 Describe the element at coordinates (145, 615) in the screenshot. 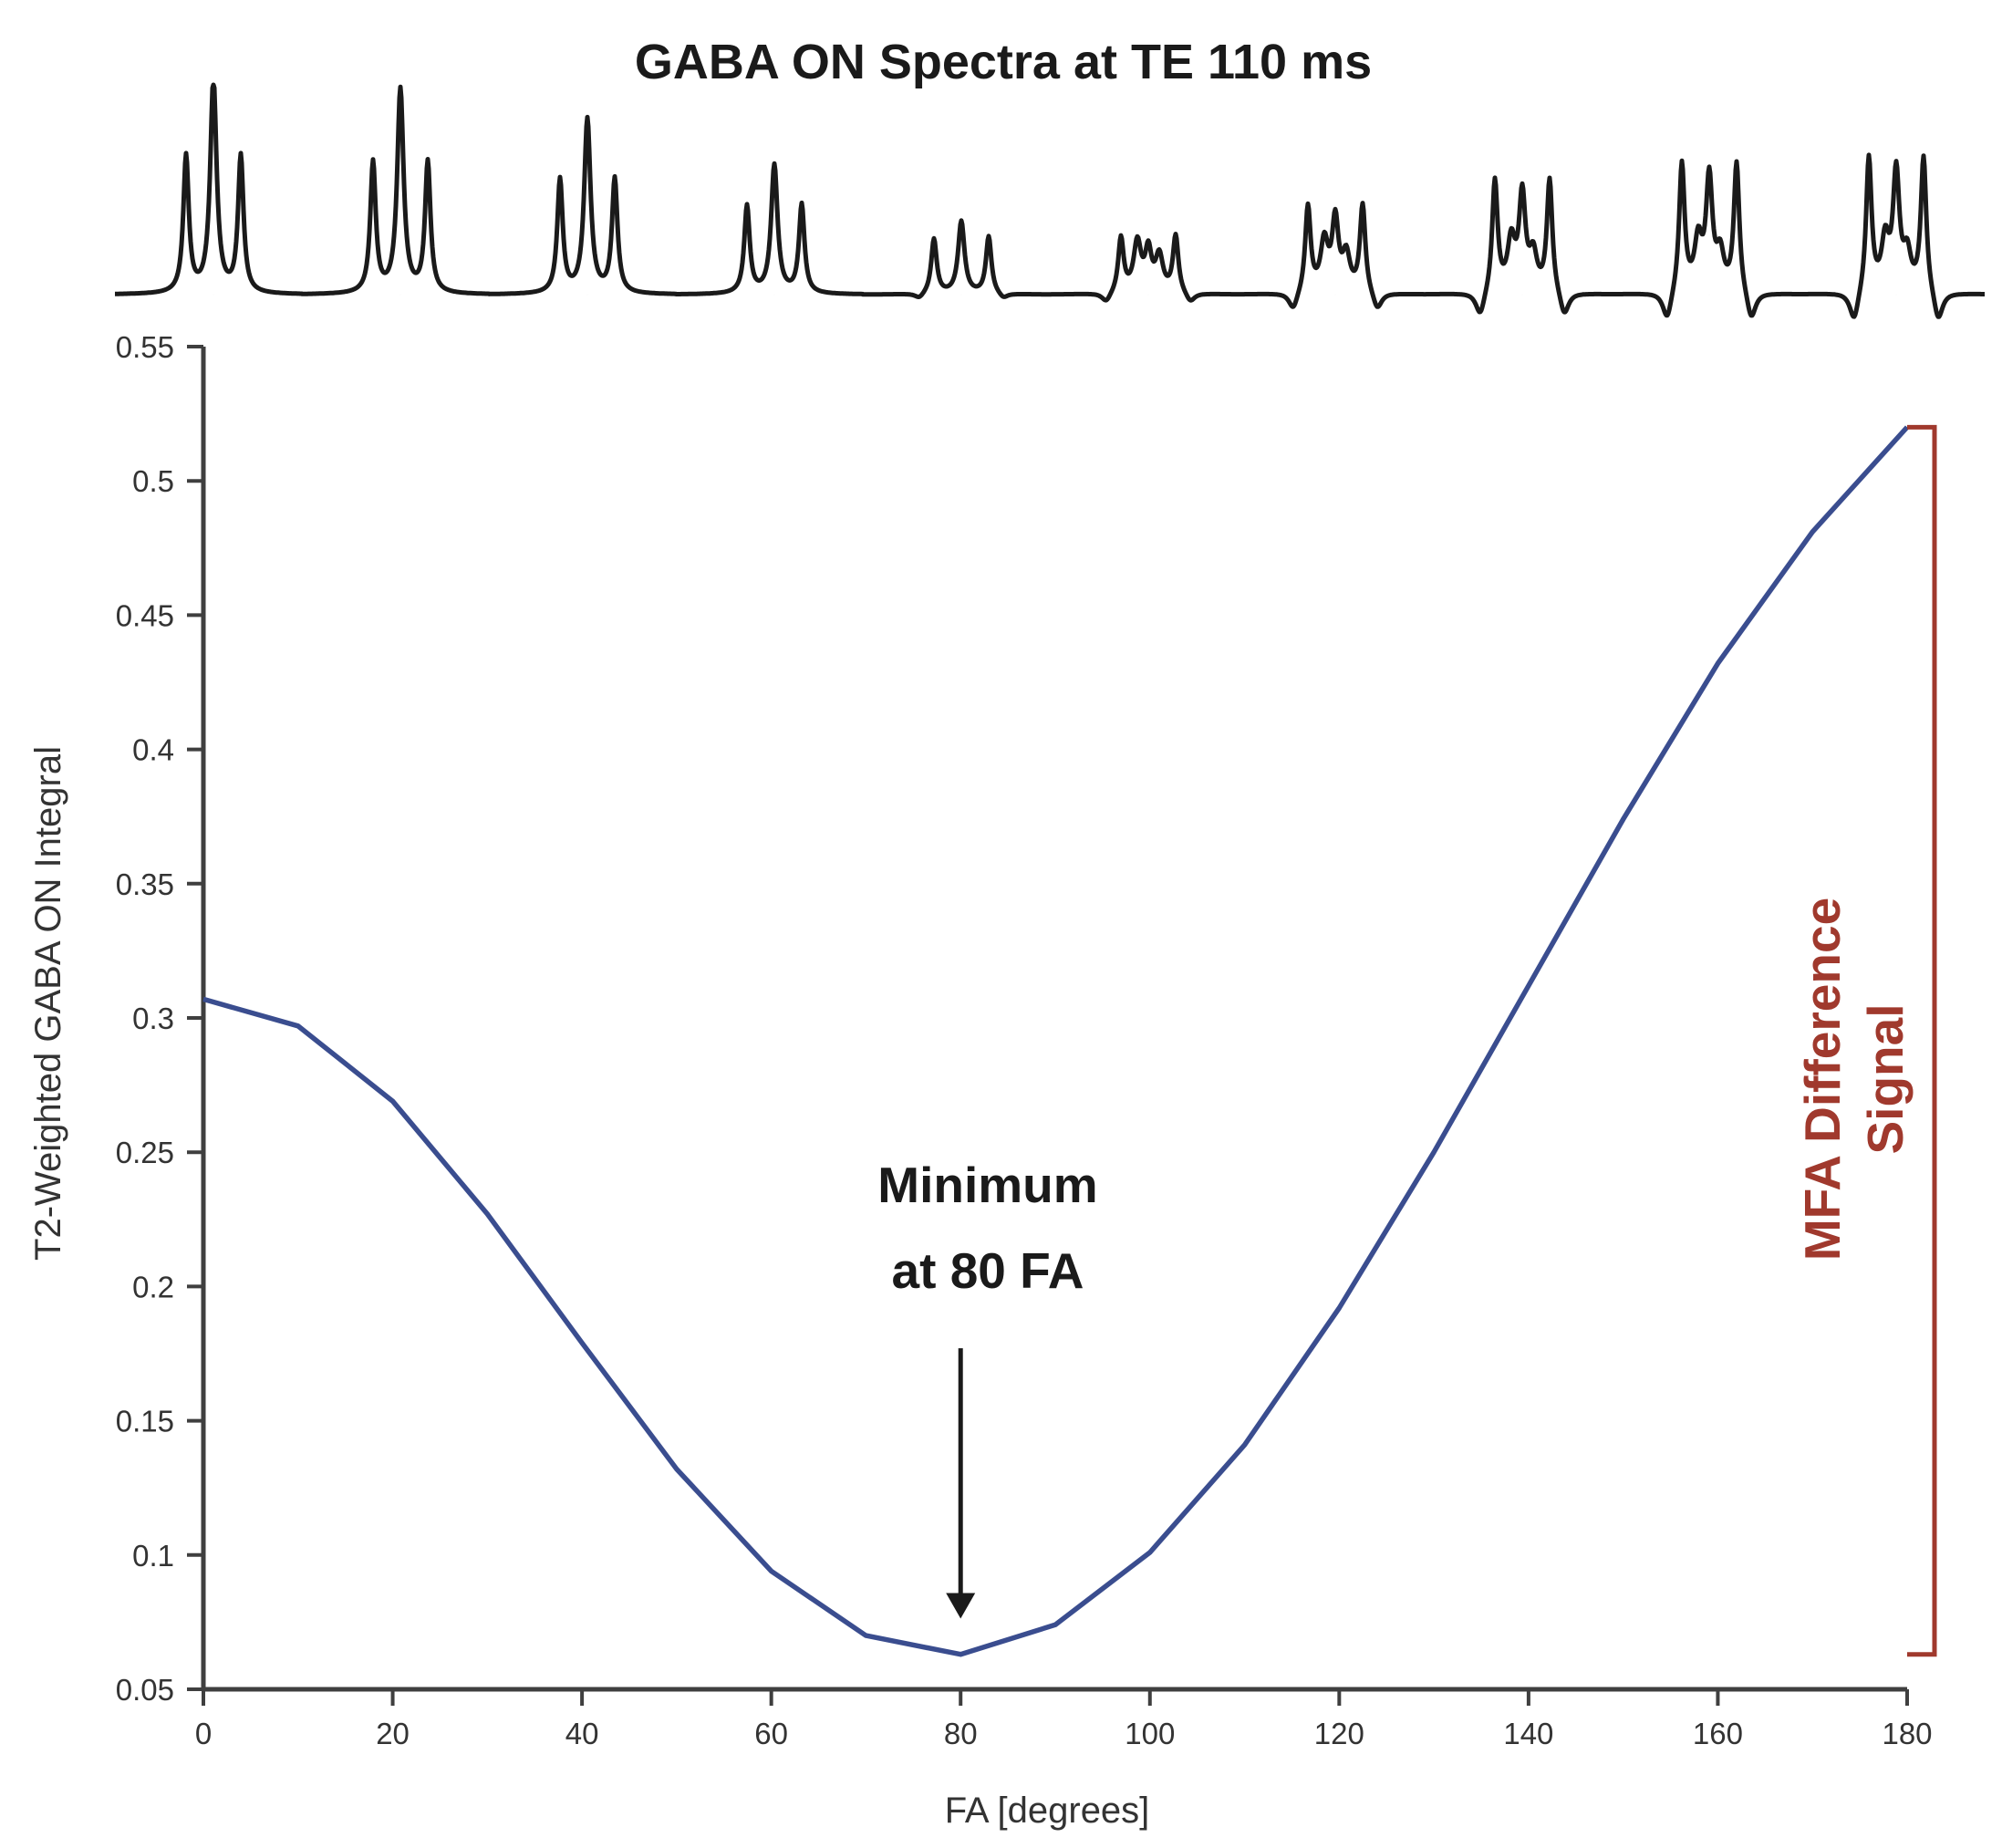

I see `y-tick-label: 0.45` at that location.